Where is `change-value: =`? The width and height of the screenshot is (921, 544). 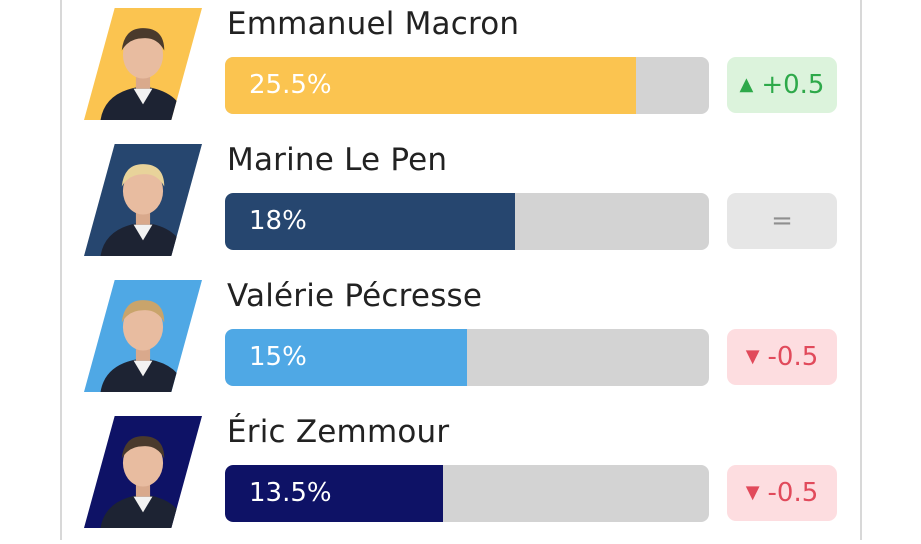
change-value: = is located at coordinates (782, 221).